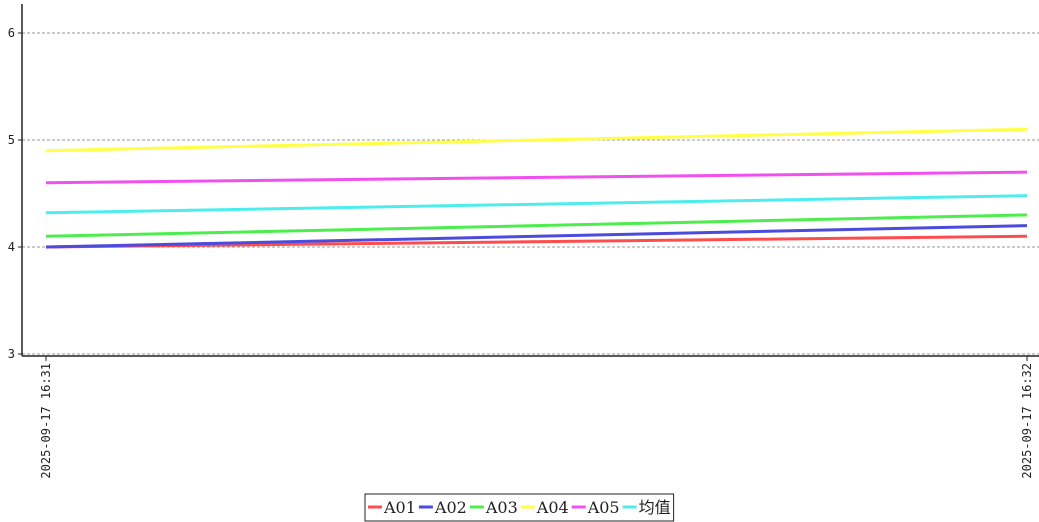  Describe the element at coordinates (46, 421) in the screenshot. I see `x-tick-label: 2025-09-17 16:31` at that location.